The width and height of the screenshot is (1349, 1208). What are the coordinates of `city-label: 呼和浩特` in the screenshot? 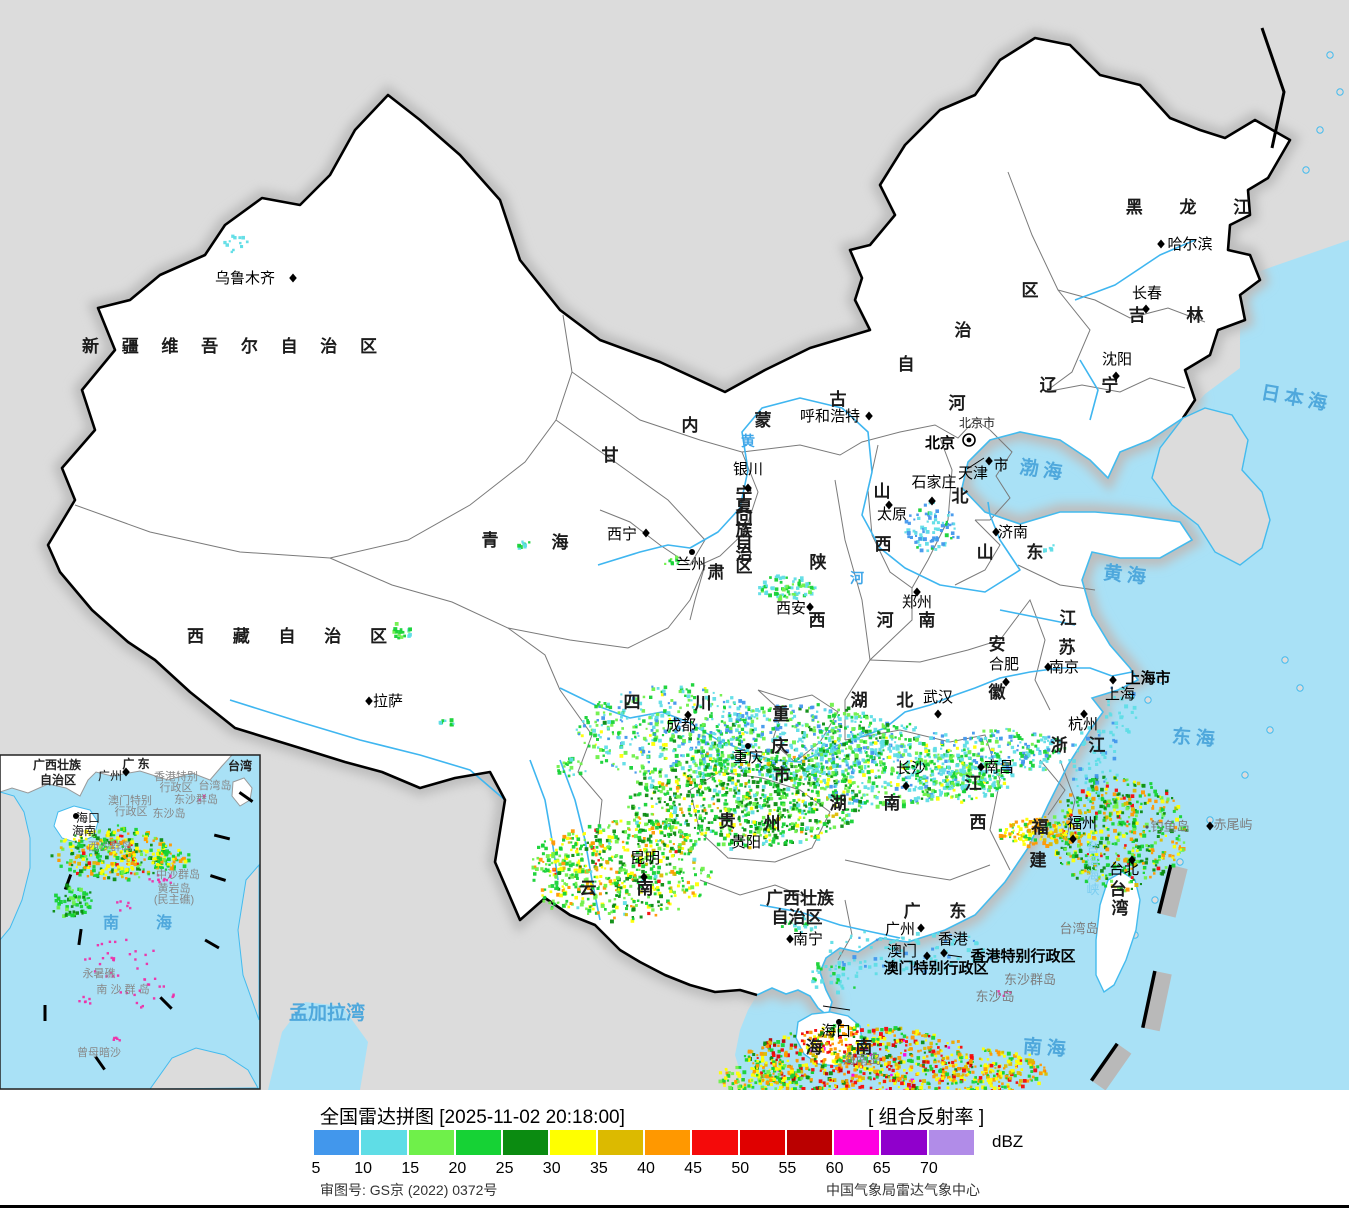 It's located at (830, 416).